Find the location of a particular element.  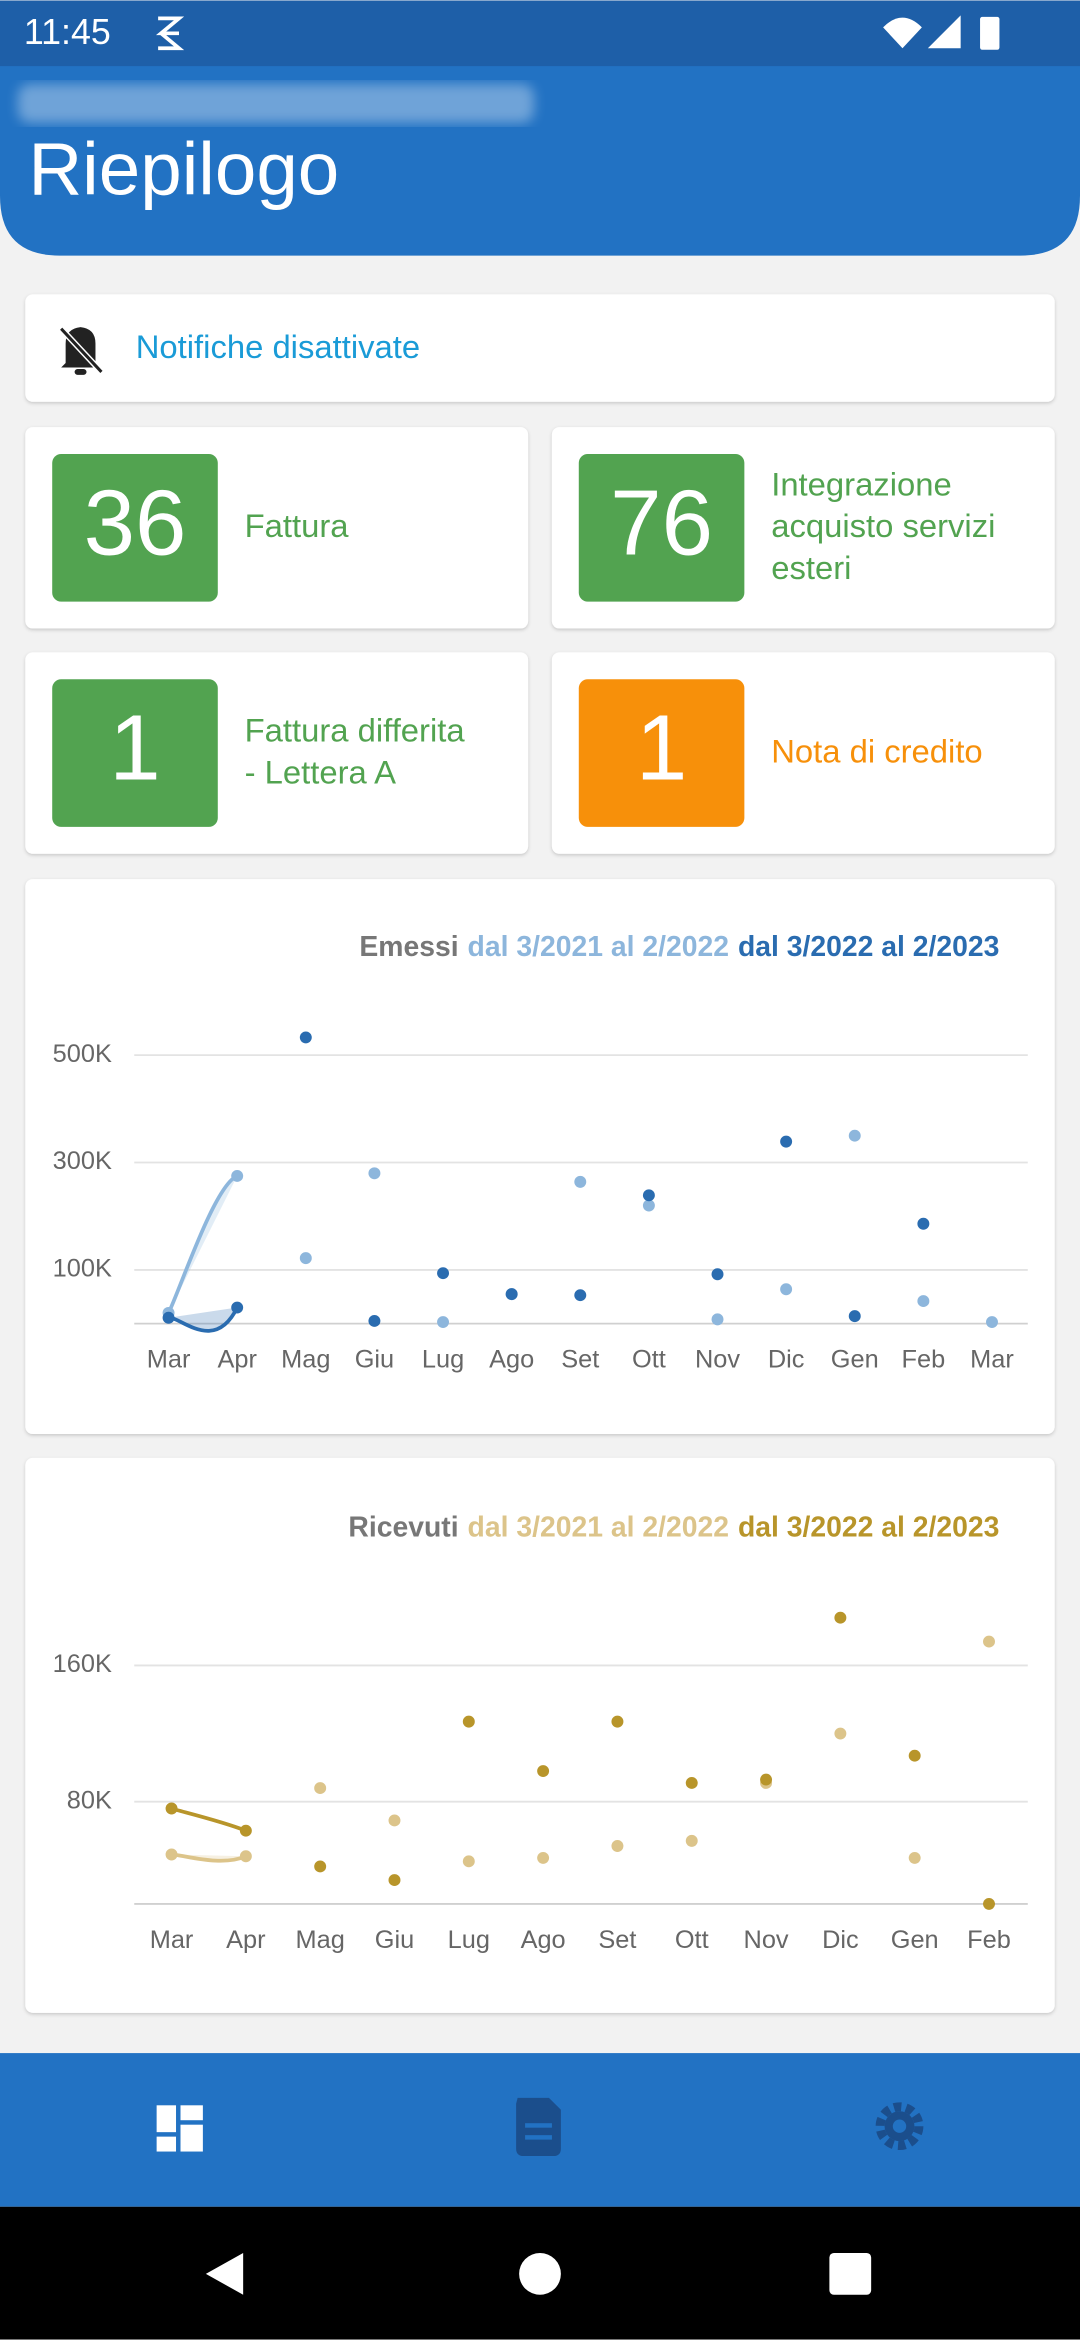

tile-label: - Lettera A is located at coordinates (320, 771).